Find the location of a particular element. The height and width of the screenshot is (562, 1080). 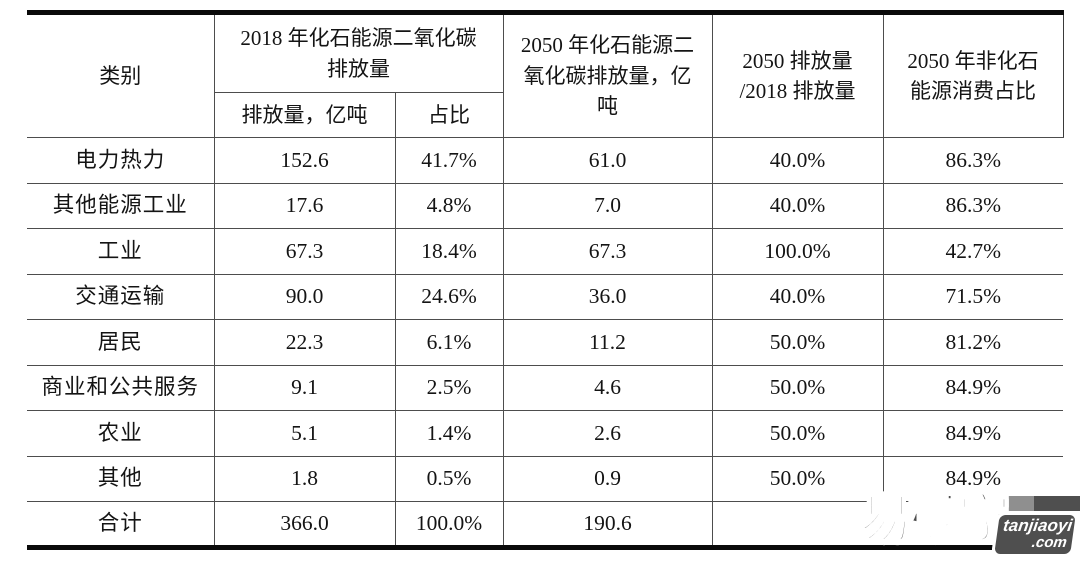

category-cell: 工业 is located at coordinates (121, 251).